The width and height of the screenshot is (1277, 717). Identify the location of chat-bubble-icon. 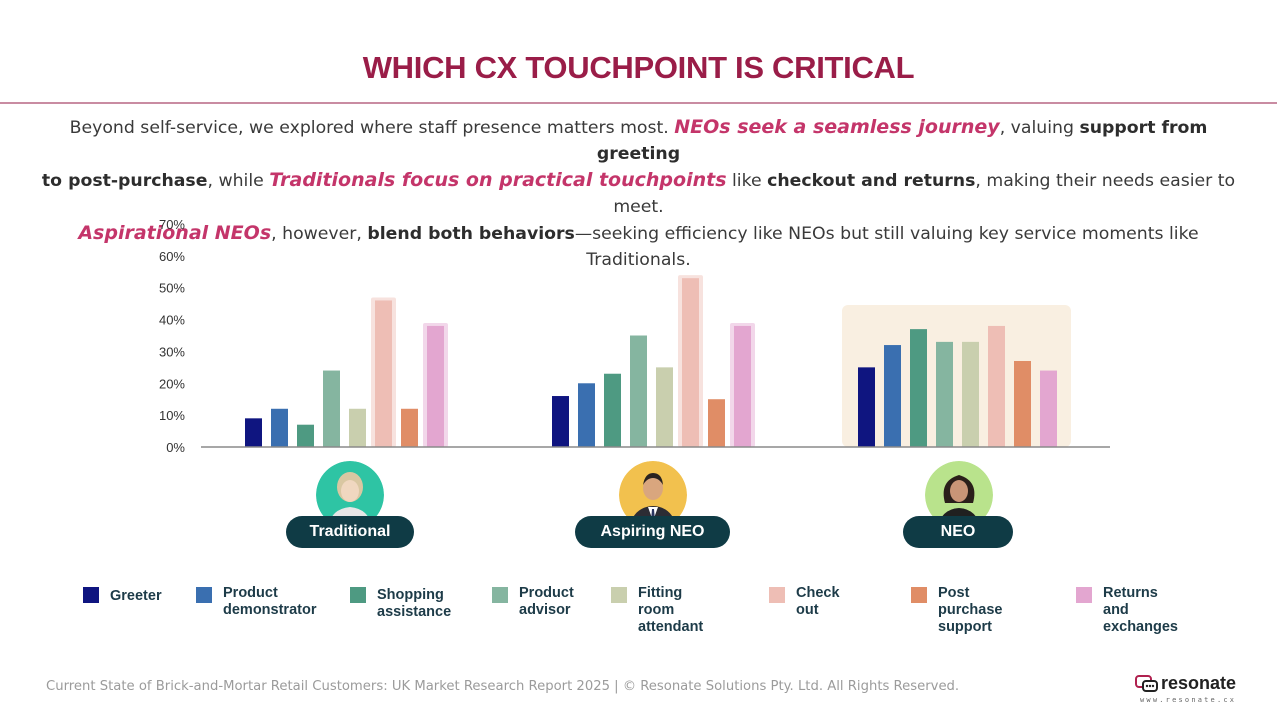
(1146, 683).